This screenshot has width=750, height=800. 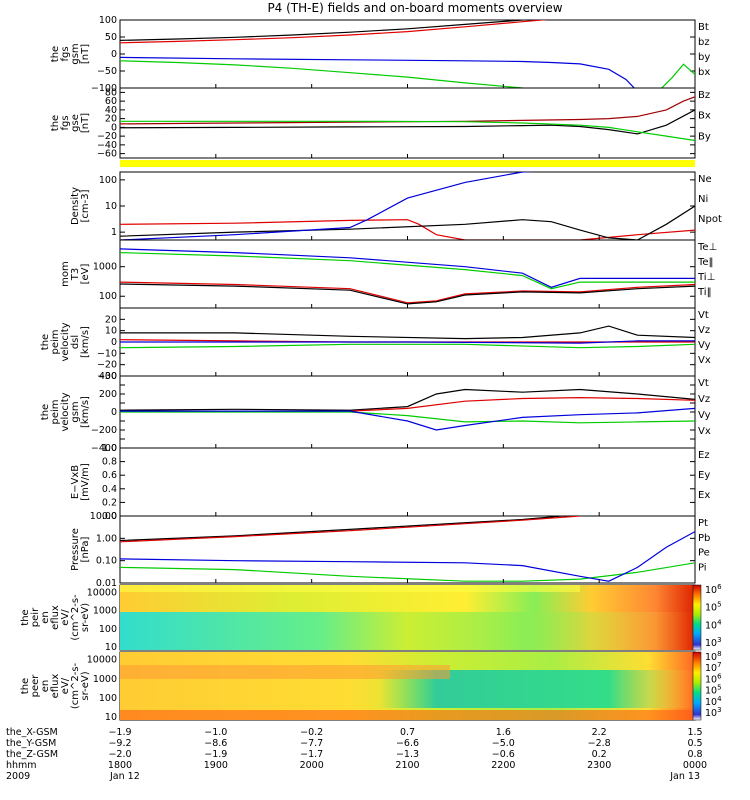 What do you see at coordinates (120, 765) in the screenshot?
I see `footer-value: 1800` at bounding box center [120, 765].